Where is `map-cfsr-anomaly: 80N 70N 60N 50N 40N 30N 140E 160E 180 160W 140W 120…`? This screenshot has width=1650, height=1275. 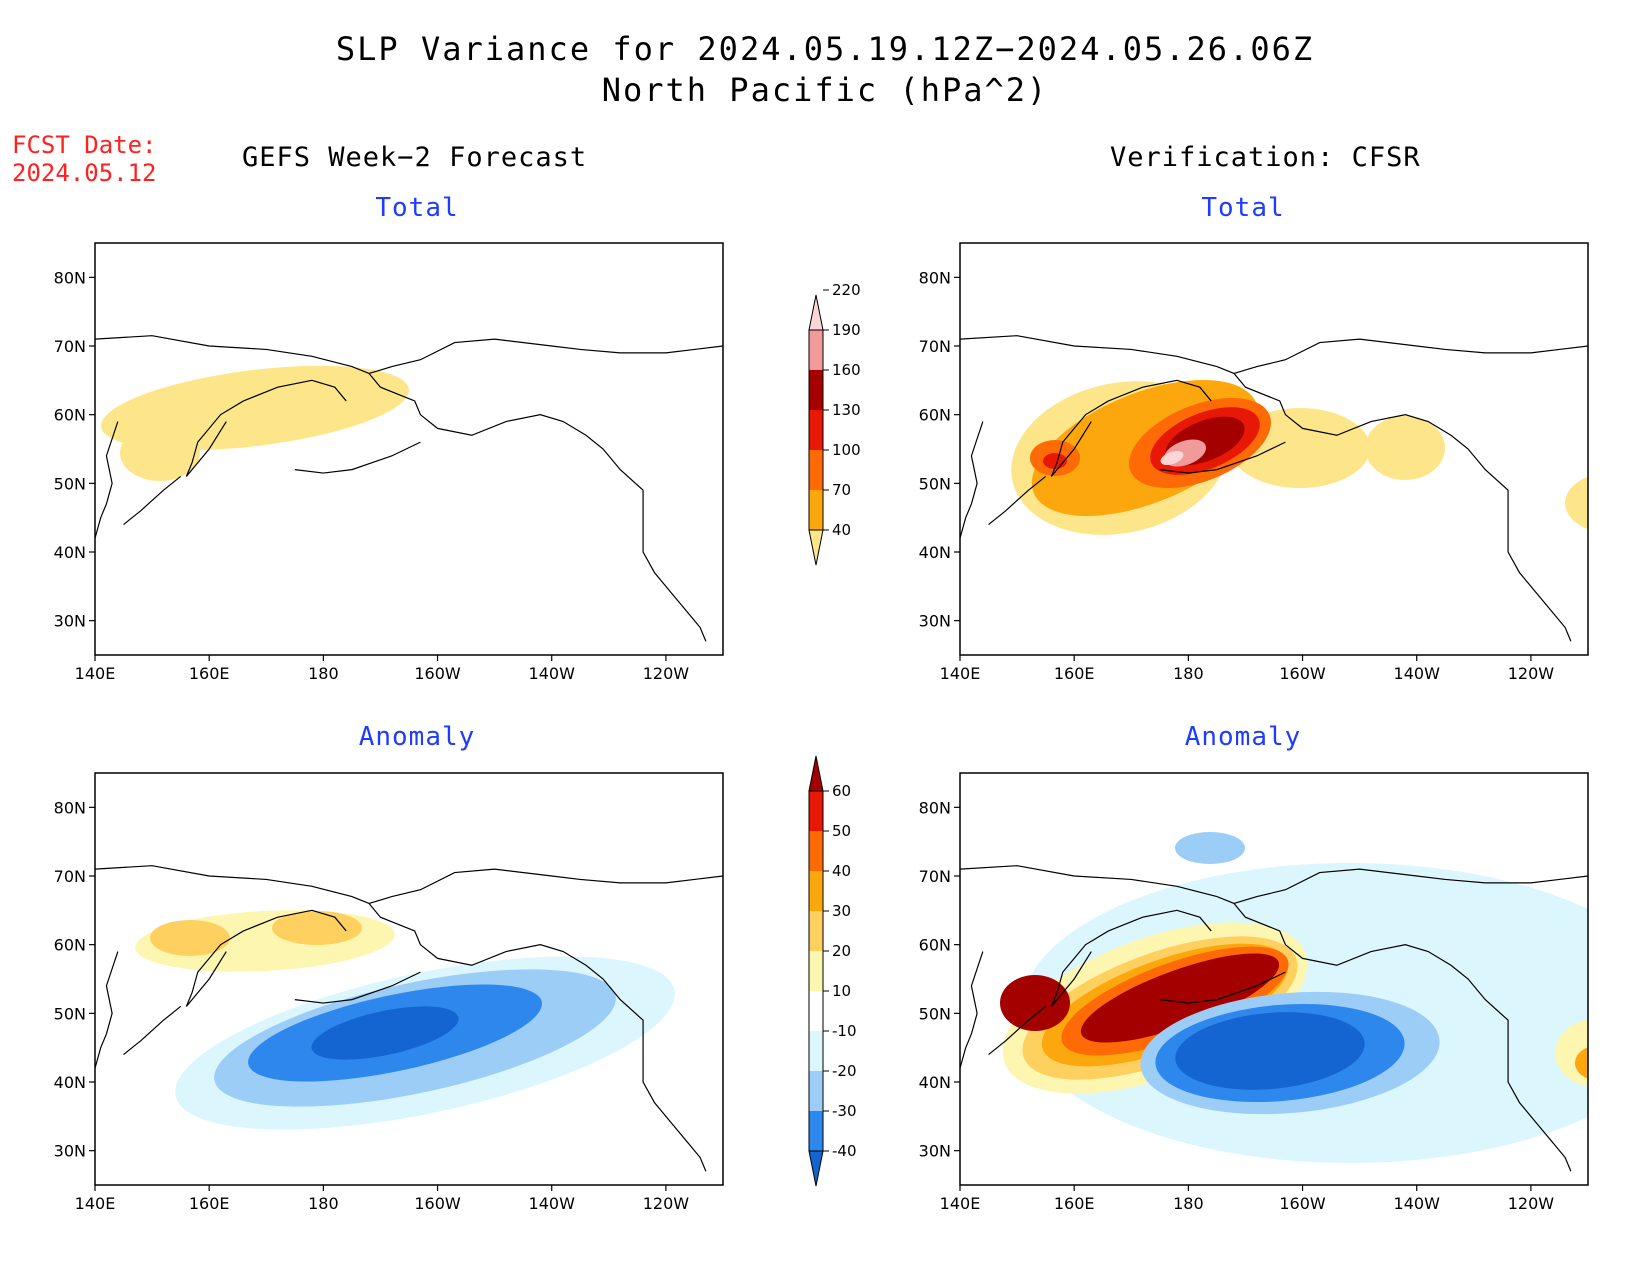
map-cfsr-anomaly: 80N 70N 60N 50N 40N 30N 140E 160E 180 160W 140W 120… is located at coordinates (1262, 992).